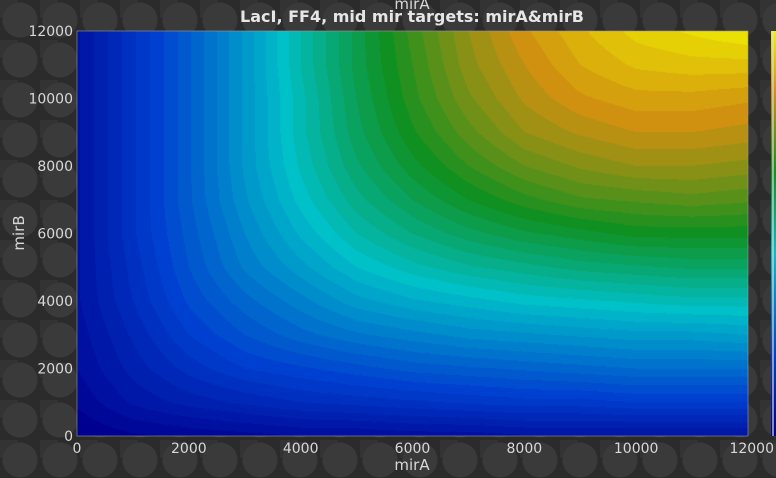  What do you see at coordinates (55, 167) in the screenshot?
I see `y-tick-label: 8000` at bounding box center [55, 167].